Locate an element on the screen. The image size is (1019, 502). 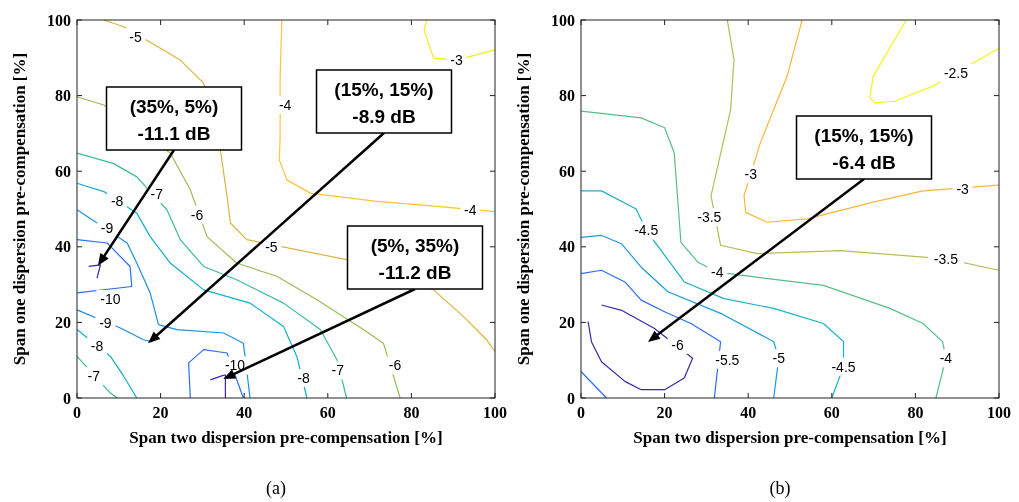
annotation: -3.5 is located at coordinates (709, 217).